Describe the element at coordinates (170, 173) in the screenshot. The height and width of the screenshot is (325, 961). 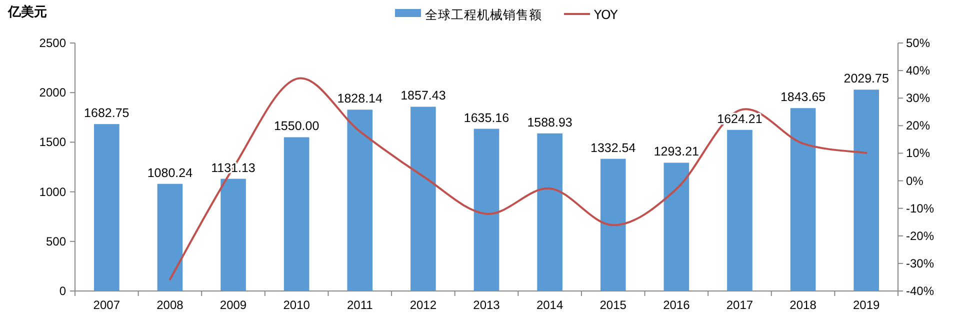
I see `data-label: 1080.24` at that location.